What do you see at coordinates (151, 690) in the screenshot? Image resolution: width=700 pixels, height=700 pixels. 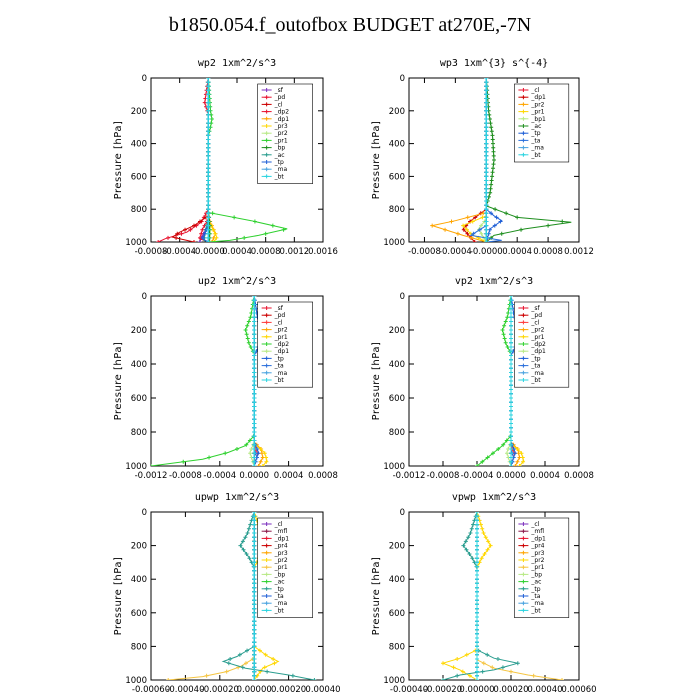 I see `x-tick-label: -0.00060` at bounding box center [151, 690].